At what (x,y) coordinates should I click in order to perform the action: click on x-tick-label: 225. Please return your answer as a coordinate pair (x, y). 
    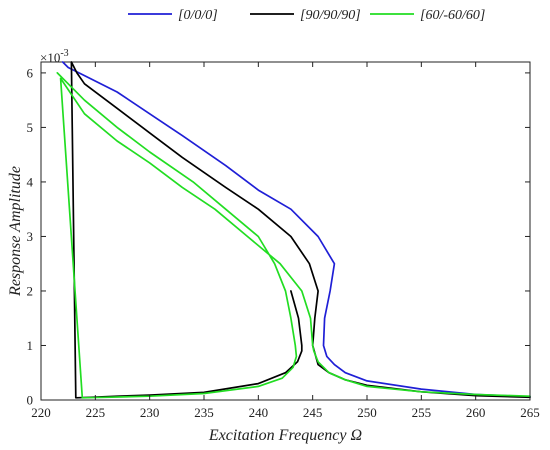
    Looking at the image, I should click on (96, 412).